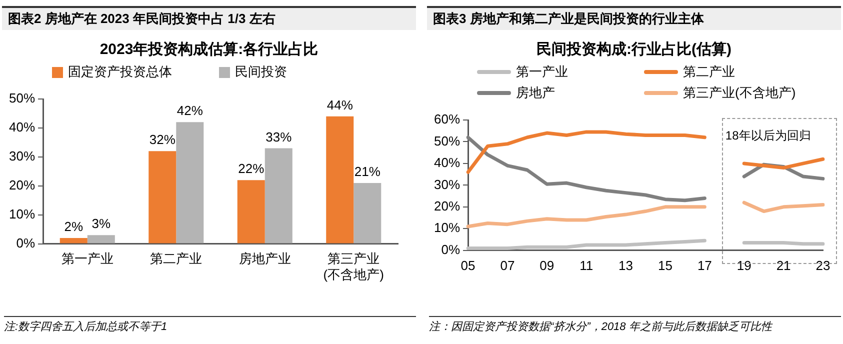  What do you see at coordinates (74, 226) in the screenshot?
I see `data-label: 2%` at bounding box center [74, 226].